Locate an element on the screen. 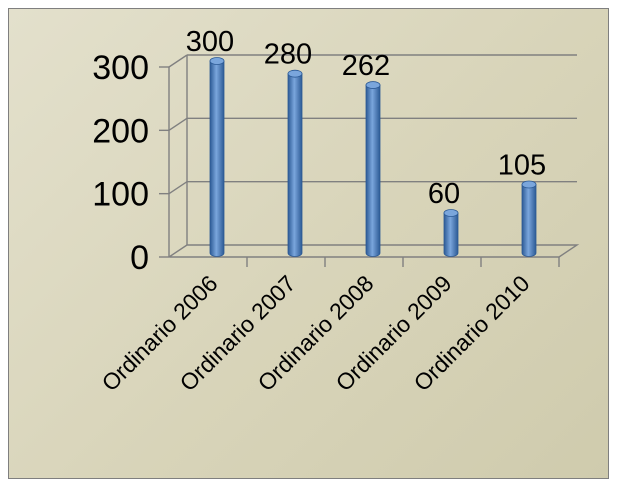 Image resolution: width=617 pixels, height=487 pixels. data-label: 262 is located at coordinates (366, 66).